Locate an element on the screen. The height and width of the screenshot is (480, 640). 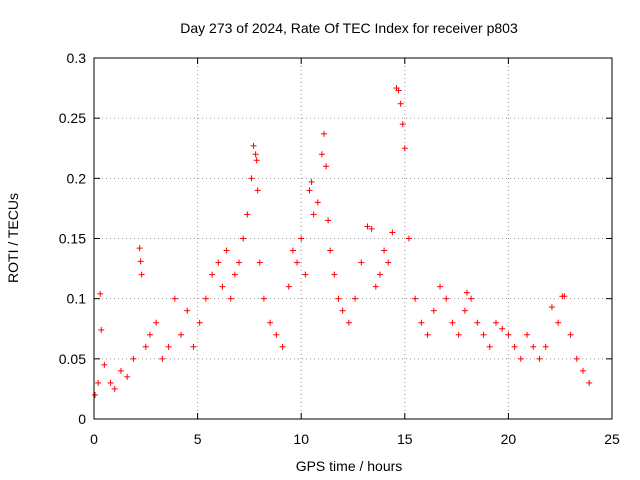
y-tick-label: 0.1 is located at coordinates (77, 299).